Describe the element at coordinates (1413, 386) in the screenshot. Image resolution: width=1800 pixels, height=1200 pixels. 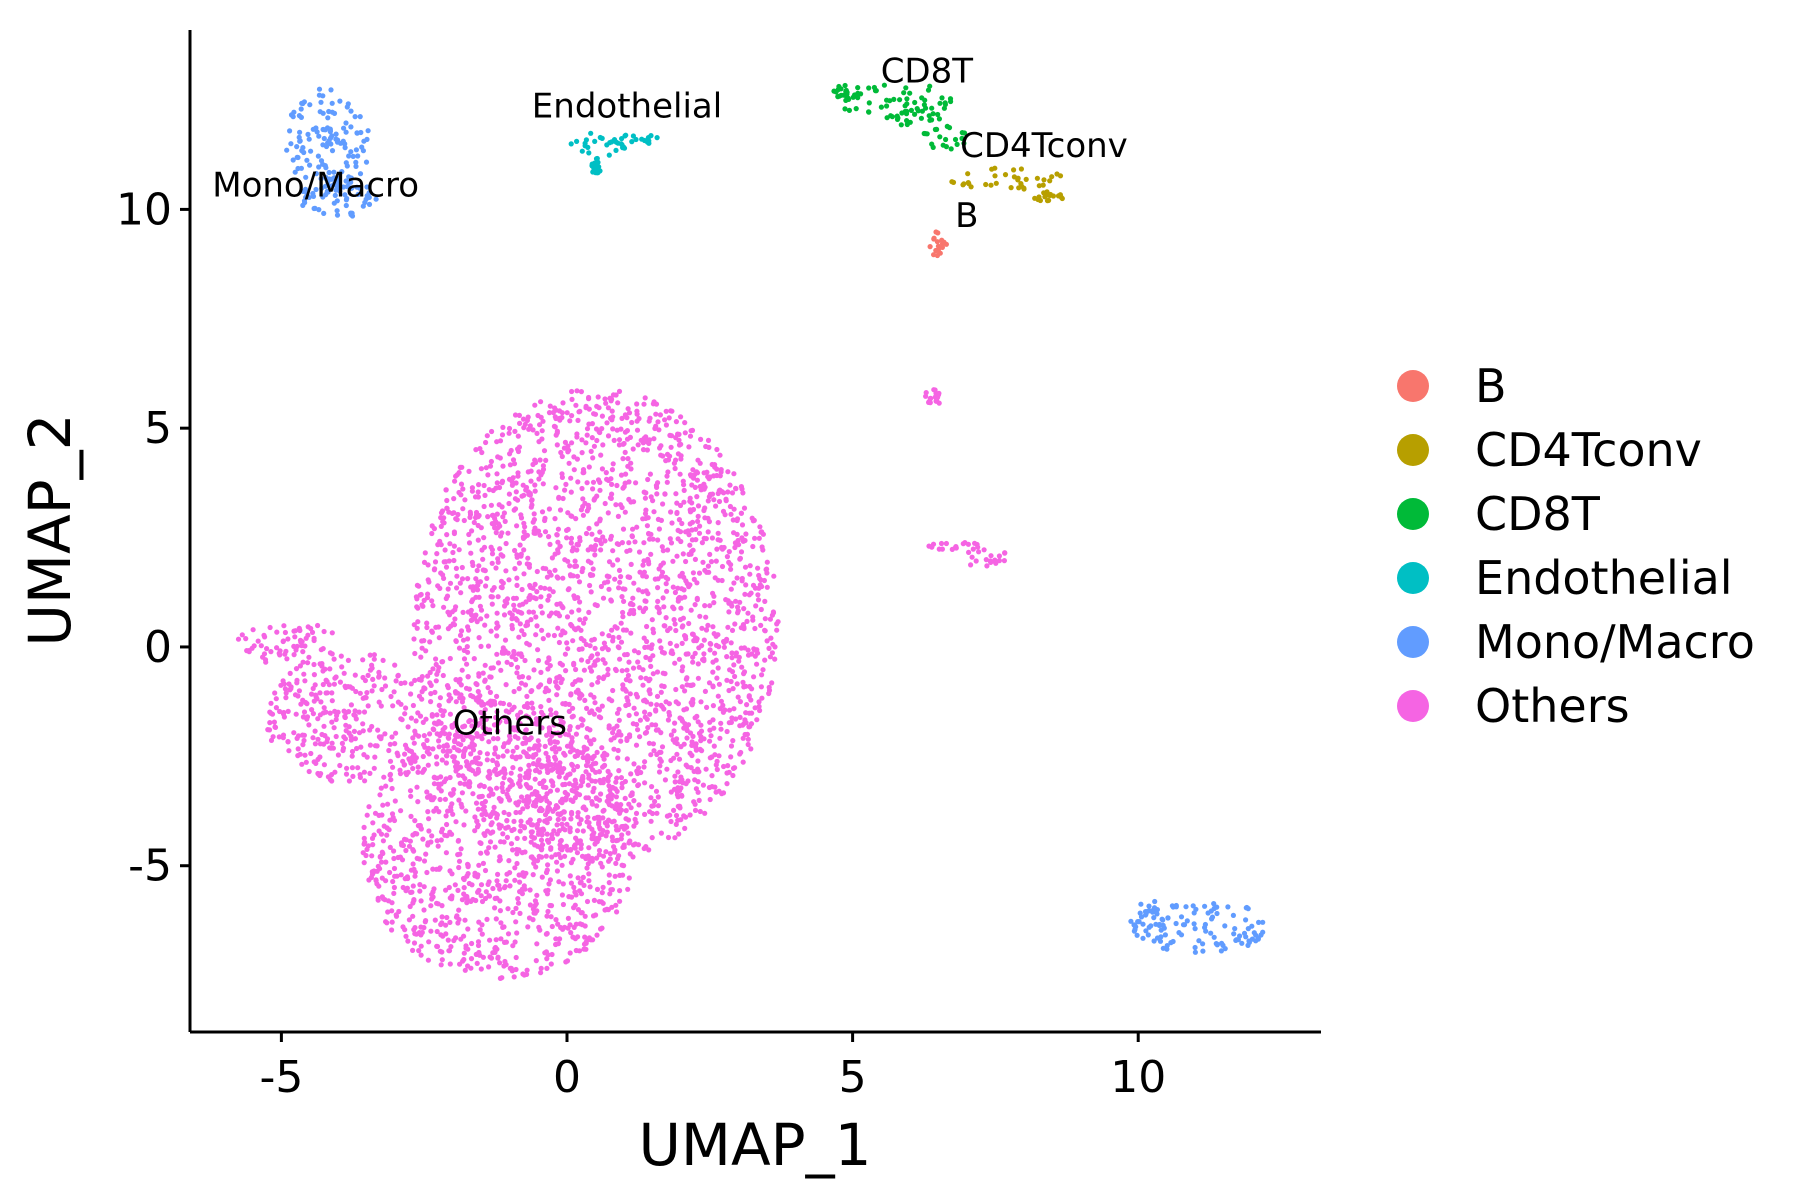
I see `legend-swatch` at that location.